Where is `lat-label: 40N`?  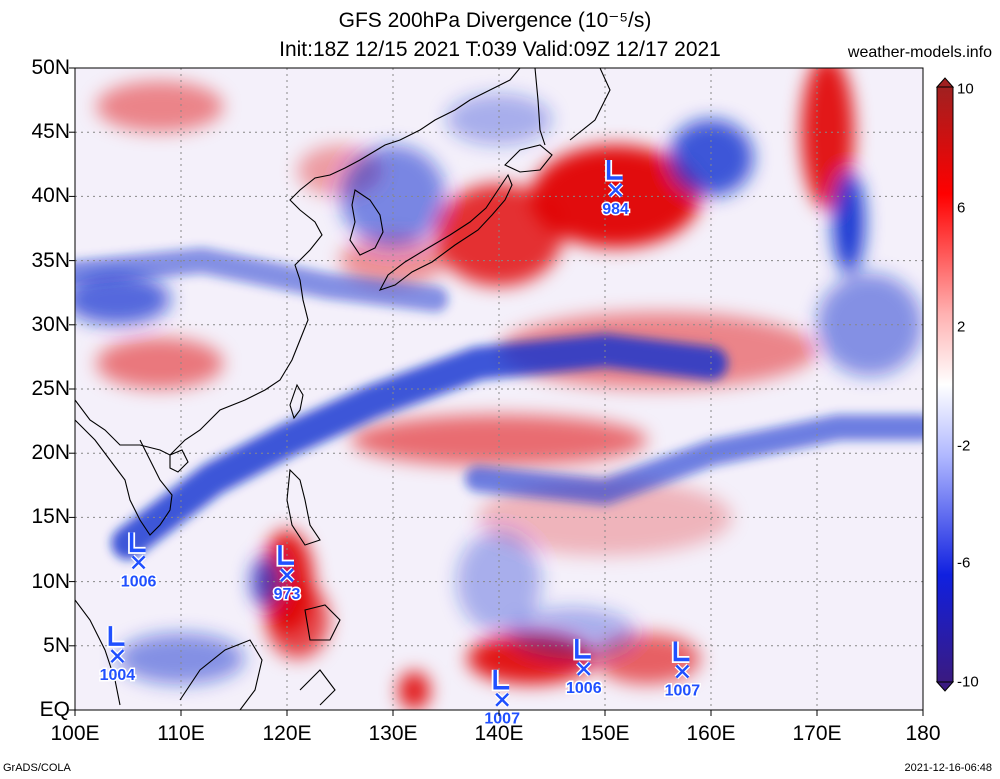
lat-label: 40N is located at coordinates (50, 196).